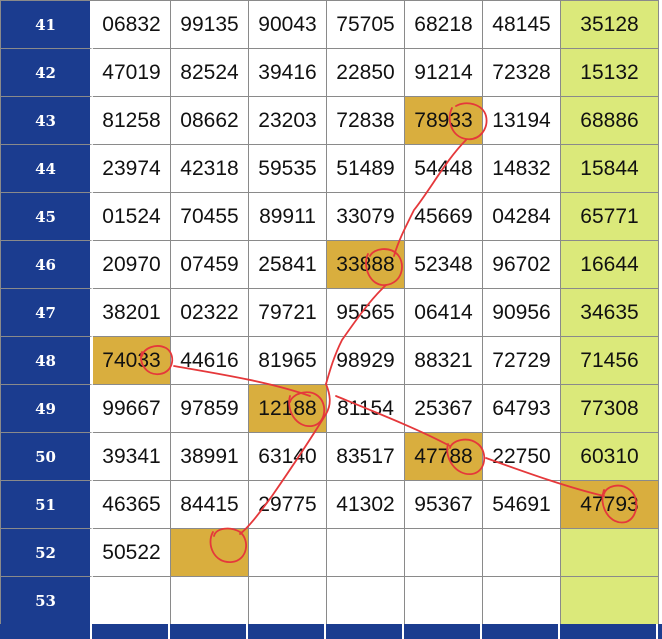 Image resolution: width=662 pixels, height=639 pixels. I want to click on table-cell: 39341, so click(132, 457).